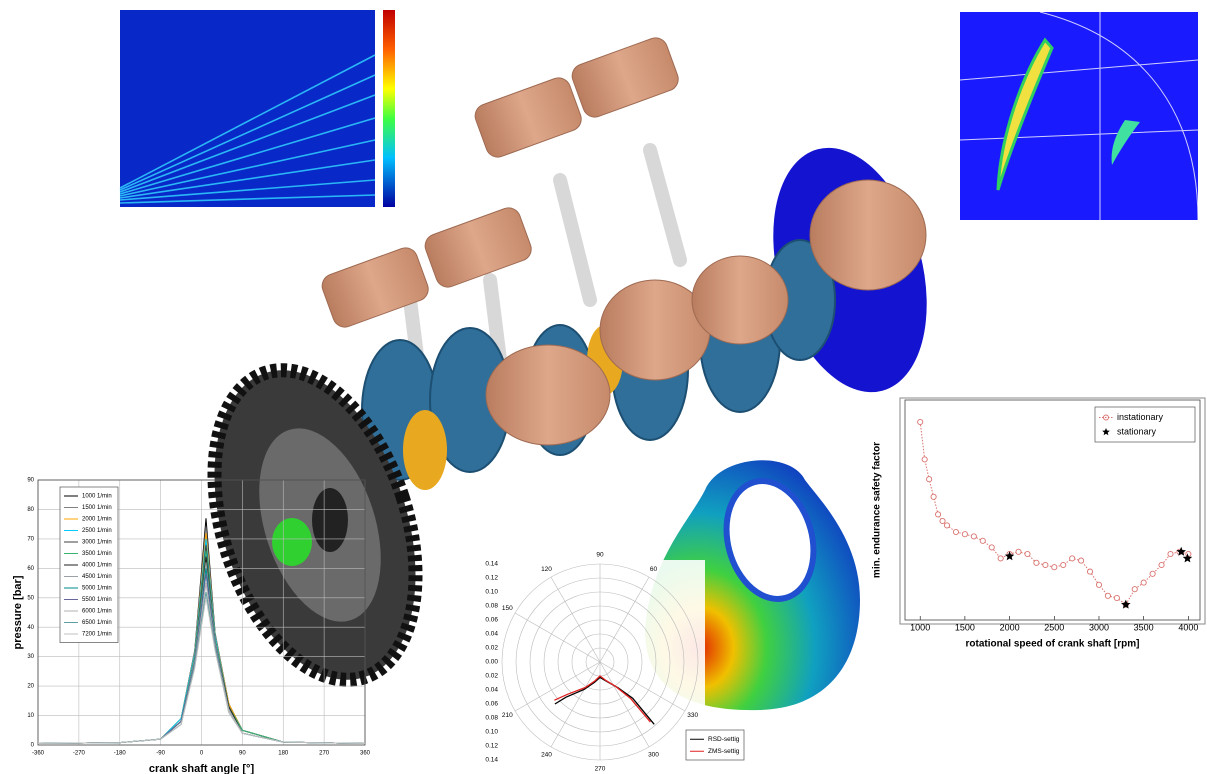 This screenshot has height=774, width=1207. Describe the element at coordinates (491, 718) in the screenshot. I see `r-tick-label: 0.08` at that location.